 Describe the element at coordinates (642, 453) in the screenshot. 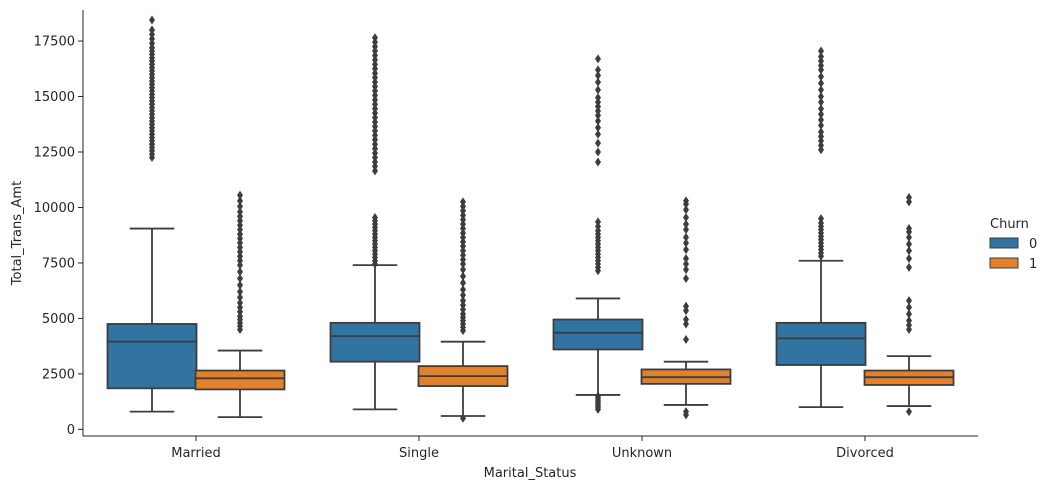

I see `x-tick-label: Unknown` at that location.